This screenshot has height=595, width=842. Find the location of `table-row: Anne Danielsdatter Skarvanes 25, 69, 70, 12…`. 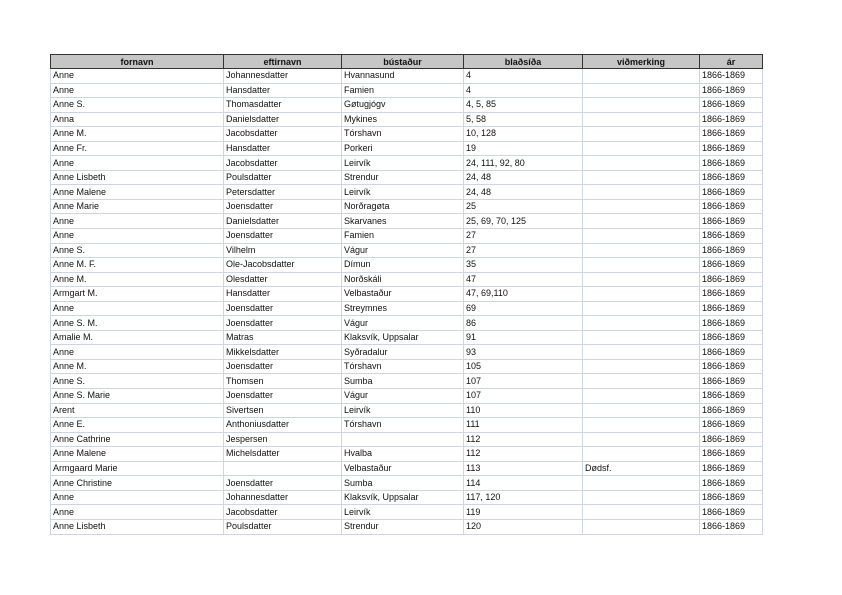

table-row: Anne Danielsdatter Skarvanes 25, 69, 70, 12… is located at coordinates (406, 221).